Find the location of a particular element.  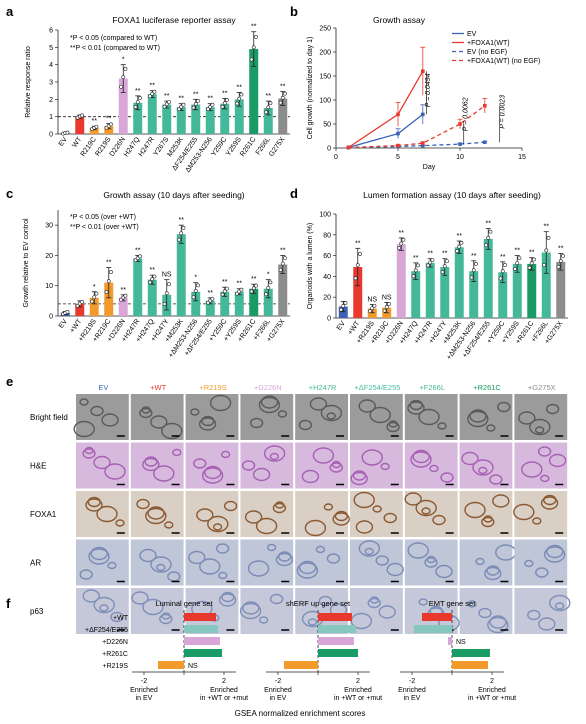

y-tick-label: 3 is located at coordinates (51, 83).